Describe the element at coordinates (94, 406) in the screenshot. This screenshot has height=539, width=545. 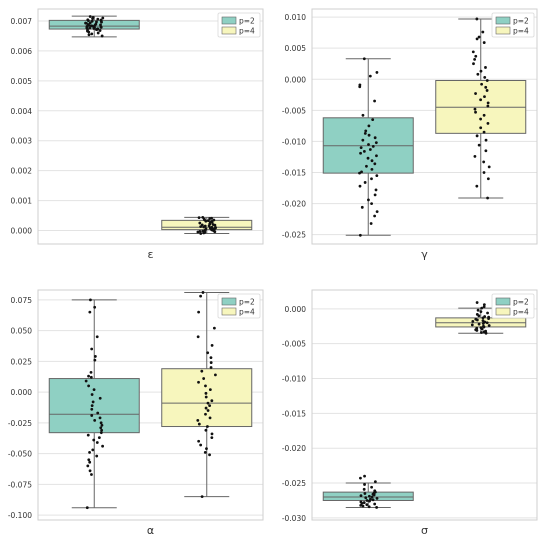
I see `box-p=2` at that location.